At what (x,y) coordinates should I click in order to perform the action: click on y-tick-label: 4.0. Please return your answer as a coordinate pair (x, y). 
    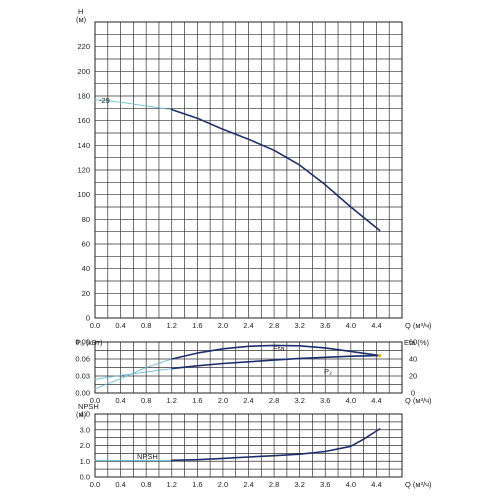
    Looking at the image, I should click on (85, 414).